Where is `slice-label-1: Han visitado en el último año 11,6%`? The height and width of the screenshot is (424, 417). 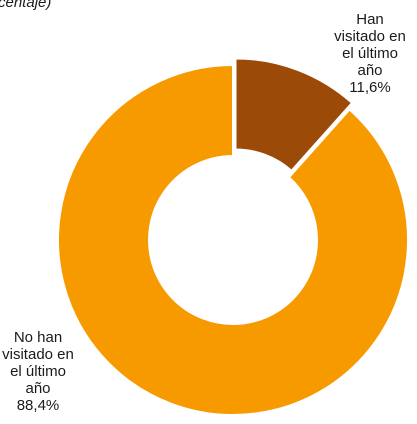 slice-label-1: Han visitado en el último año 11,6% is located at coordinates (370, 53).